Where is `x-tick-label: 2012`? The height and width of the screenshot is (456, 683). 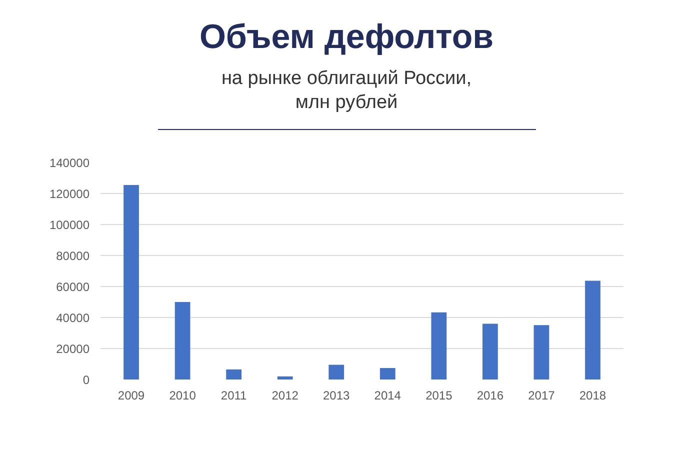 x-tick-label: 2012 is located at coordinates (285, 395).